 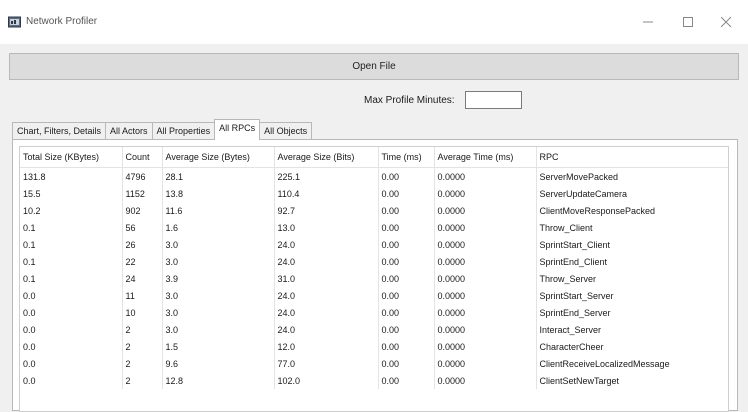 What do you see at coordinates (142, 244) in the screenshot?
I see `count-cell: 26` at bounding box center [142, 244].